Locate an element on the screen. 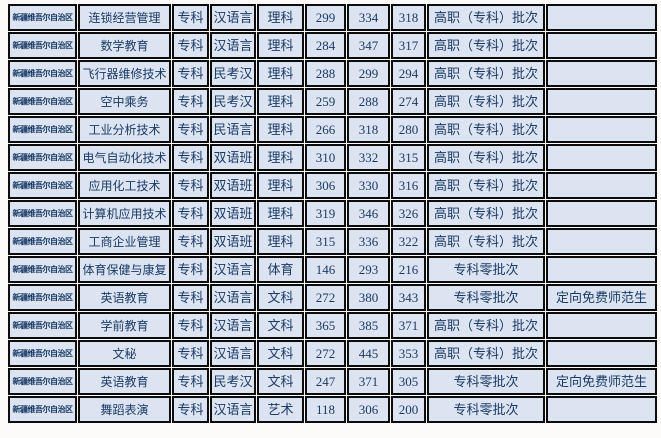 The height and width of the screenshot is (438, 661). cell-score1: 299 is located at coordinates (325, 17).